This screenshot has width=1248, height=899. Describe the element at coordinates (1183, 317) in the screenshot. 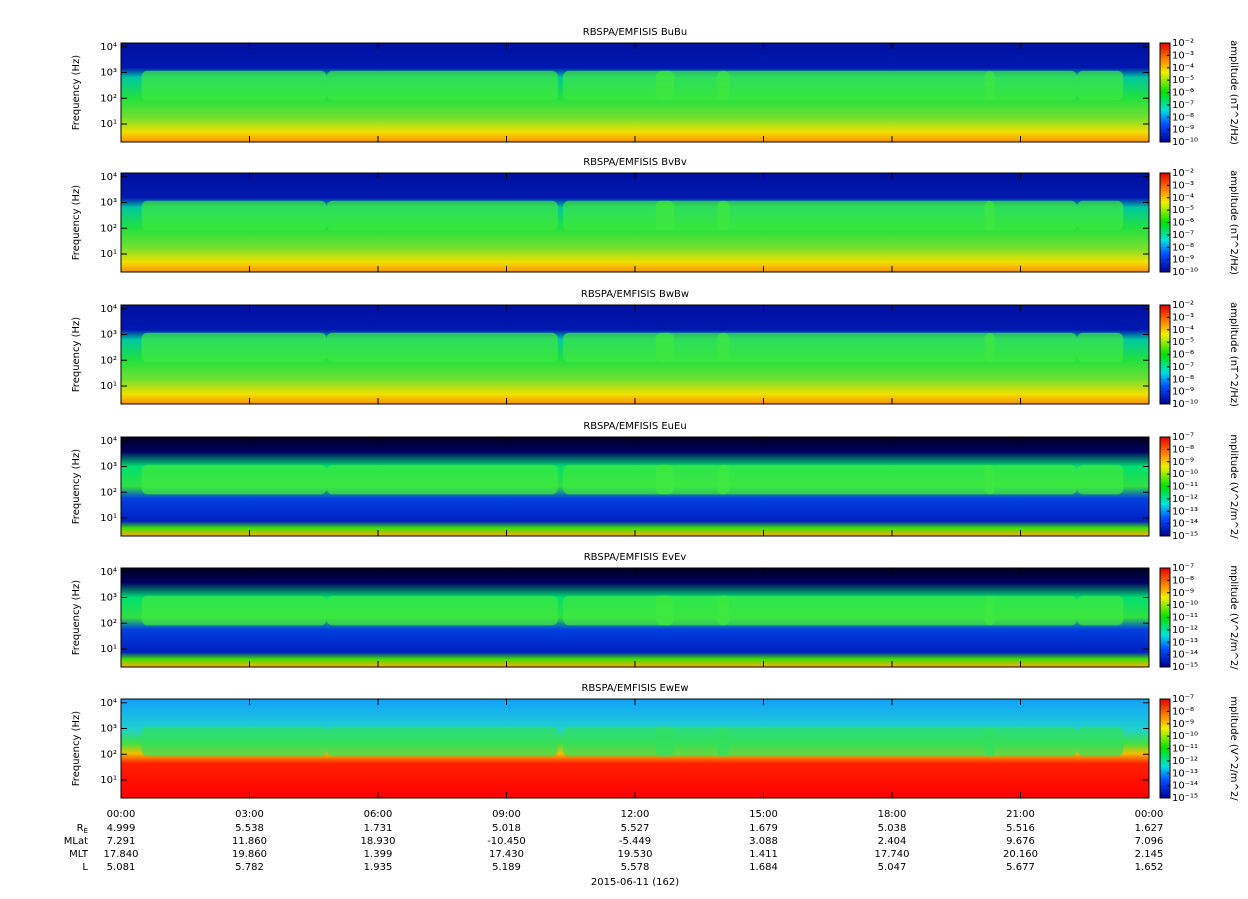

I see `colorbar-tick-label: 10⁻³` at that location.